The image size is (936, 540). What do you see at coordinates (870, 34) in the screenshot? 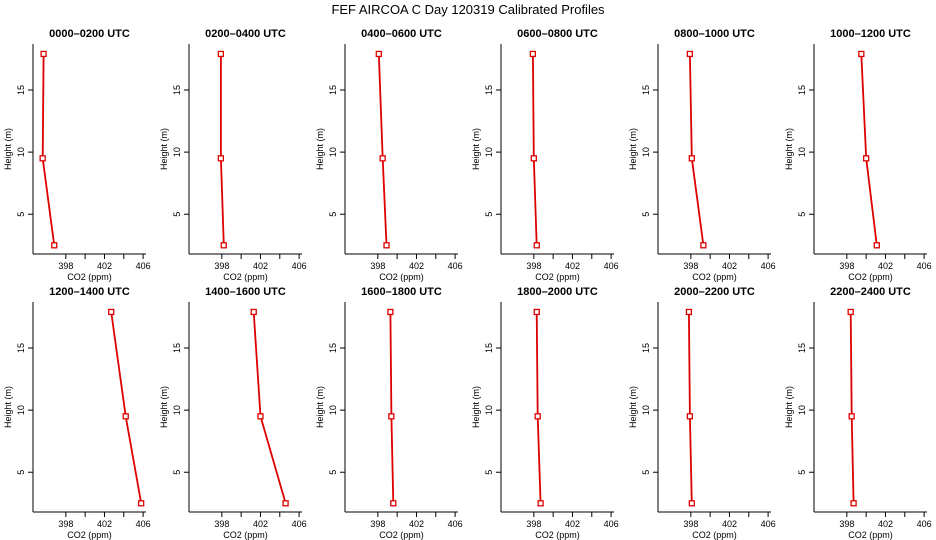
I see `panel-title: 1000–1200 UTC` at bounding box center [870, 34].